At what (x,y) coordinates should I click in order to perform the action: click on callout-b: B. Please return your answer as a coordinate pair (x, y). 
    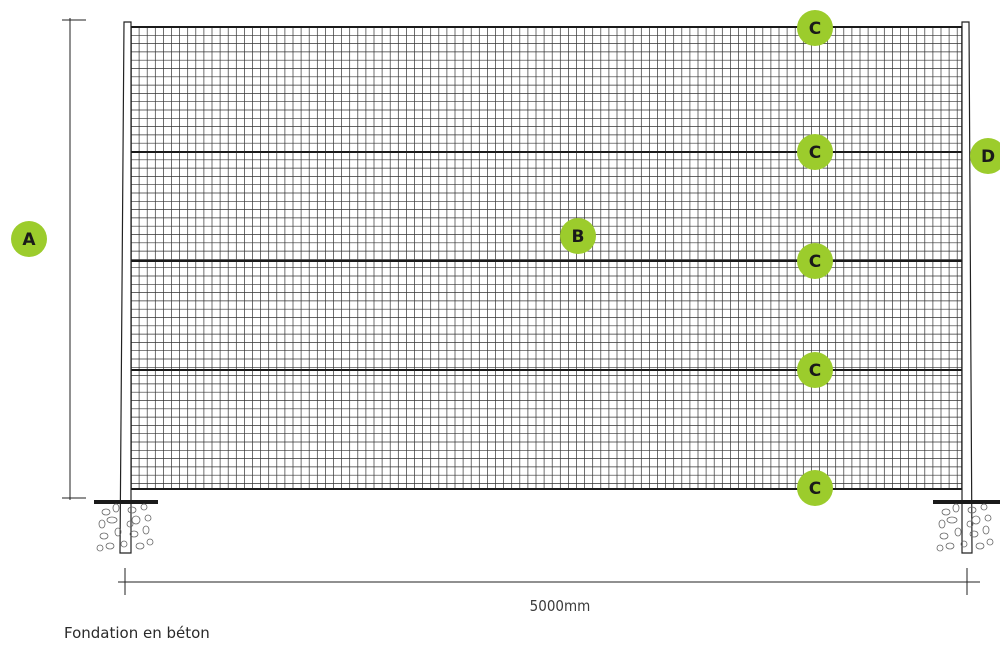
    Looking at the image, I should click on (578, 236).